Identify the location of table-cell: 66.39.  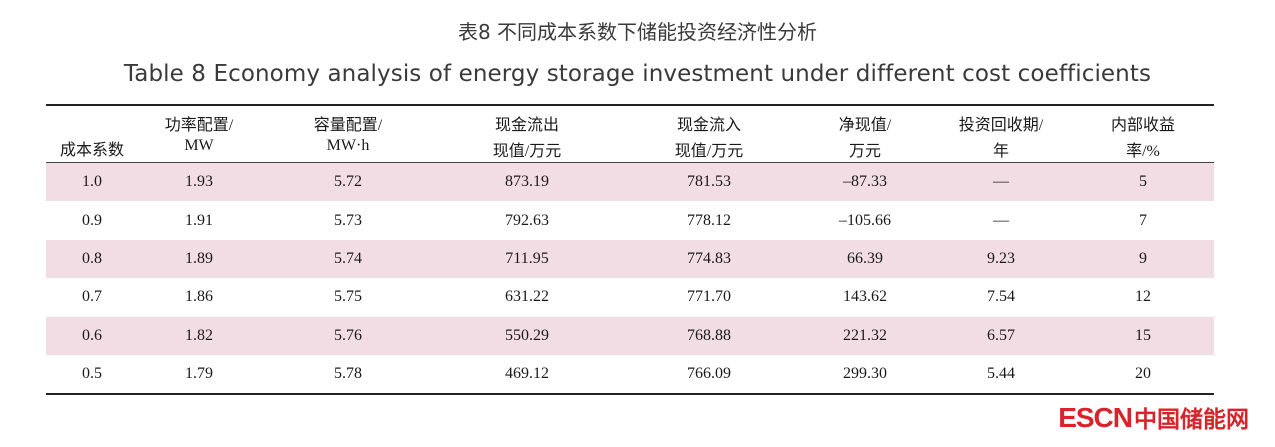
(865, 259).